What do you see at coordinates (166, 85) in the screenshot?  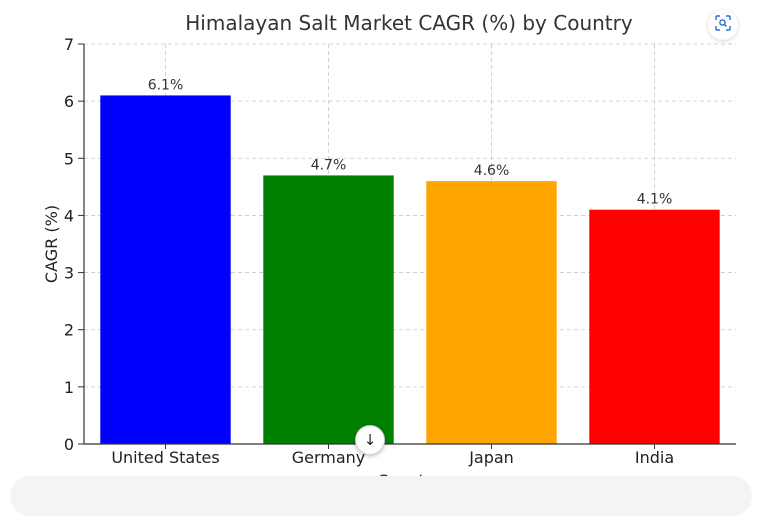 I see `bar-value-label: 6.1%` at bounding box center [166, 85].